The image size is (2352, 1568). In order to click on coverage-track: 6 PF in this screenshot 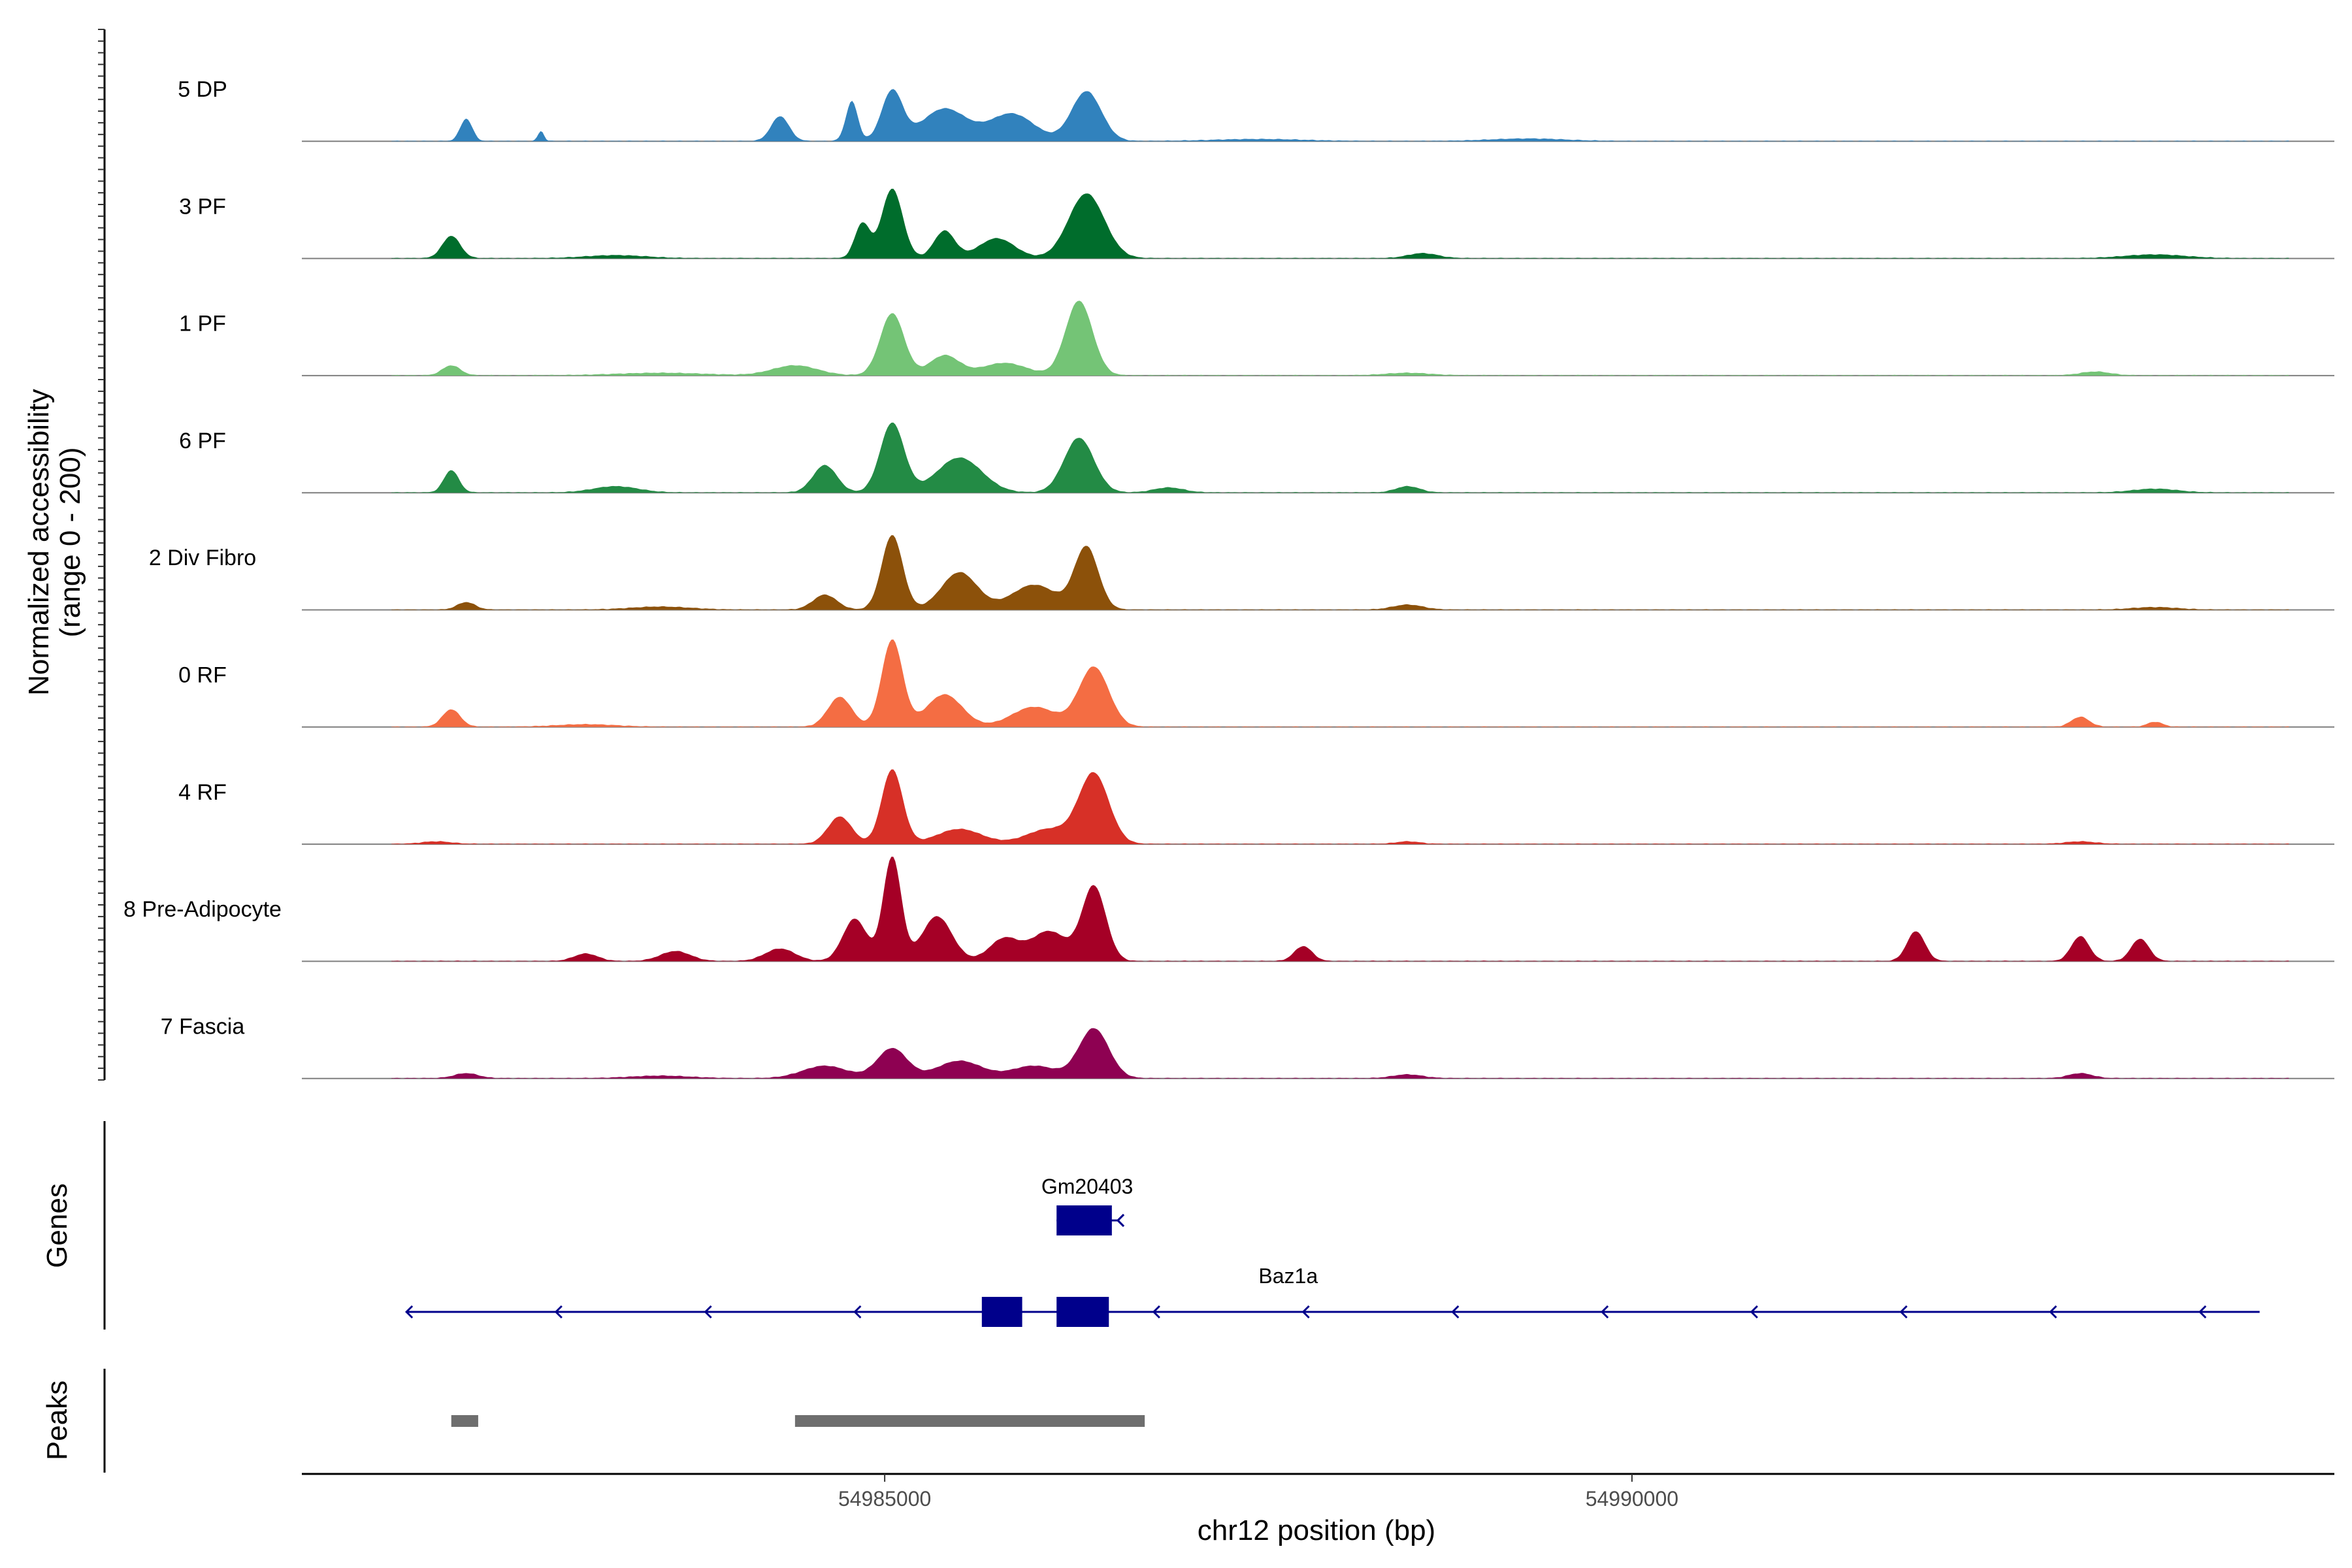, I will do `click(1256, 458)`.